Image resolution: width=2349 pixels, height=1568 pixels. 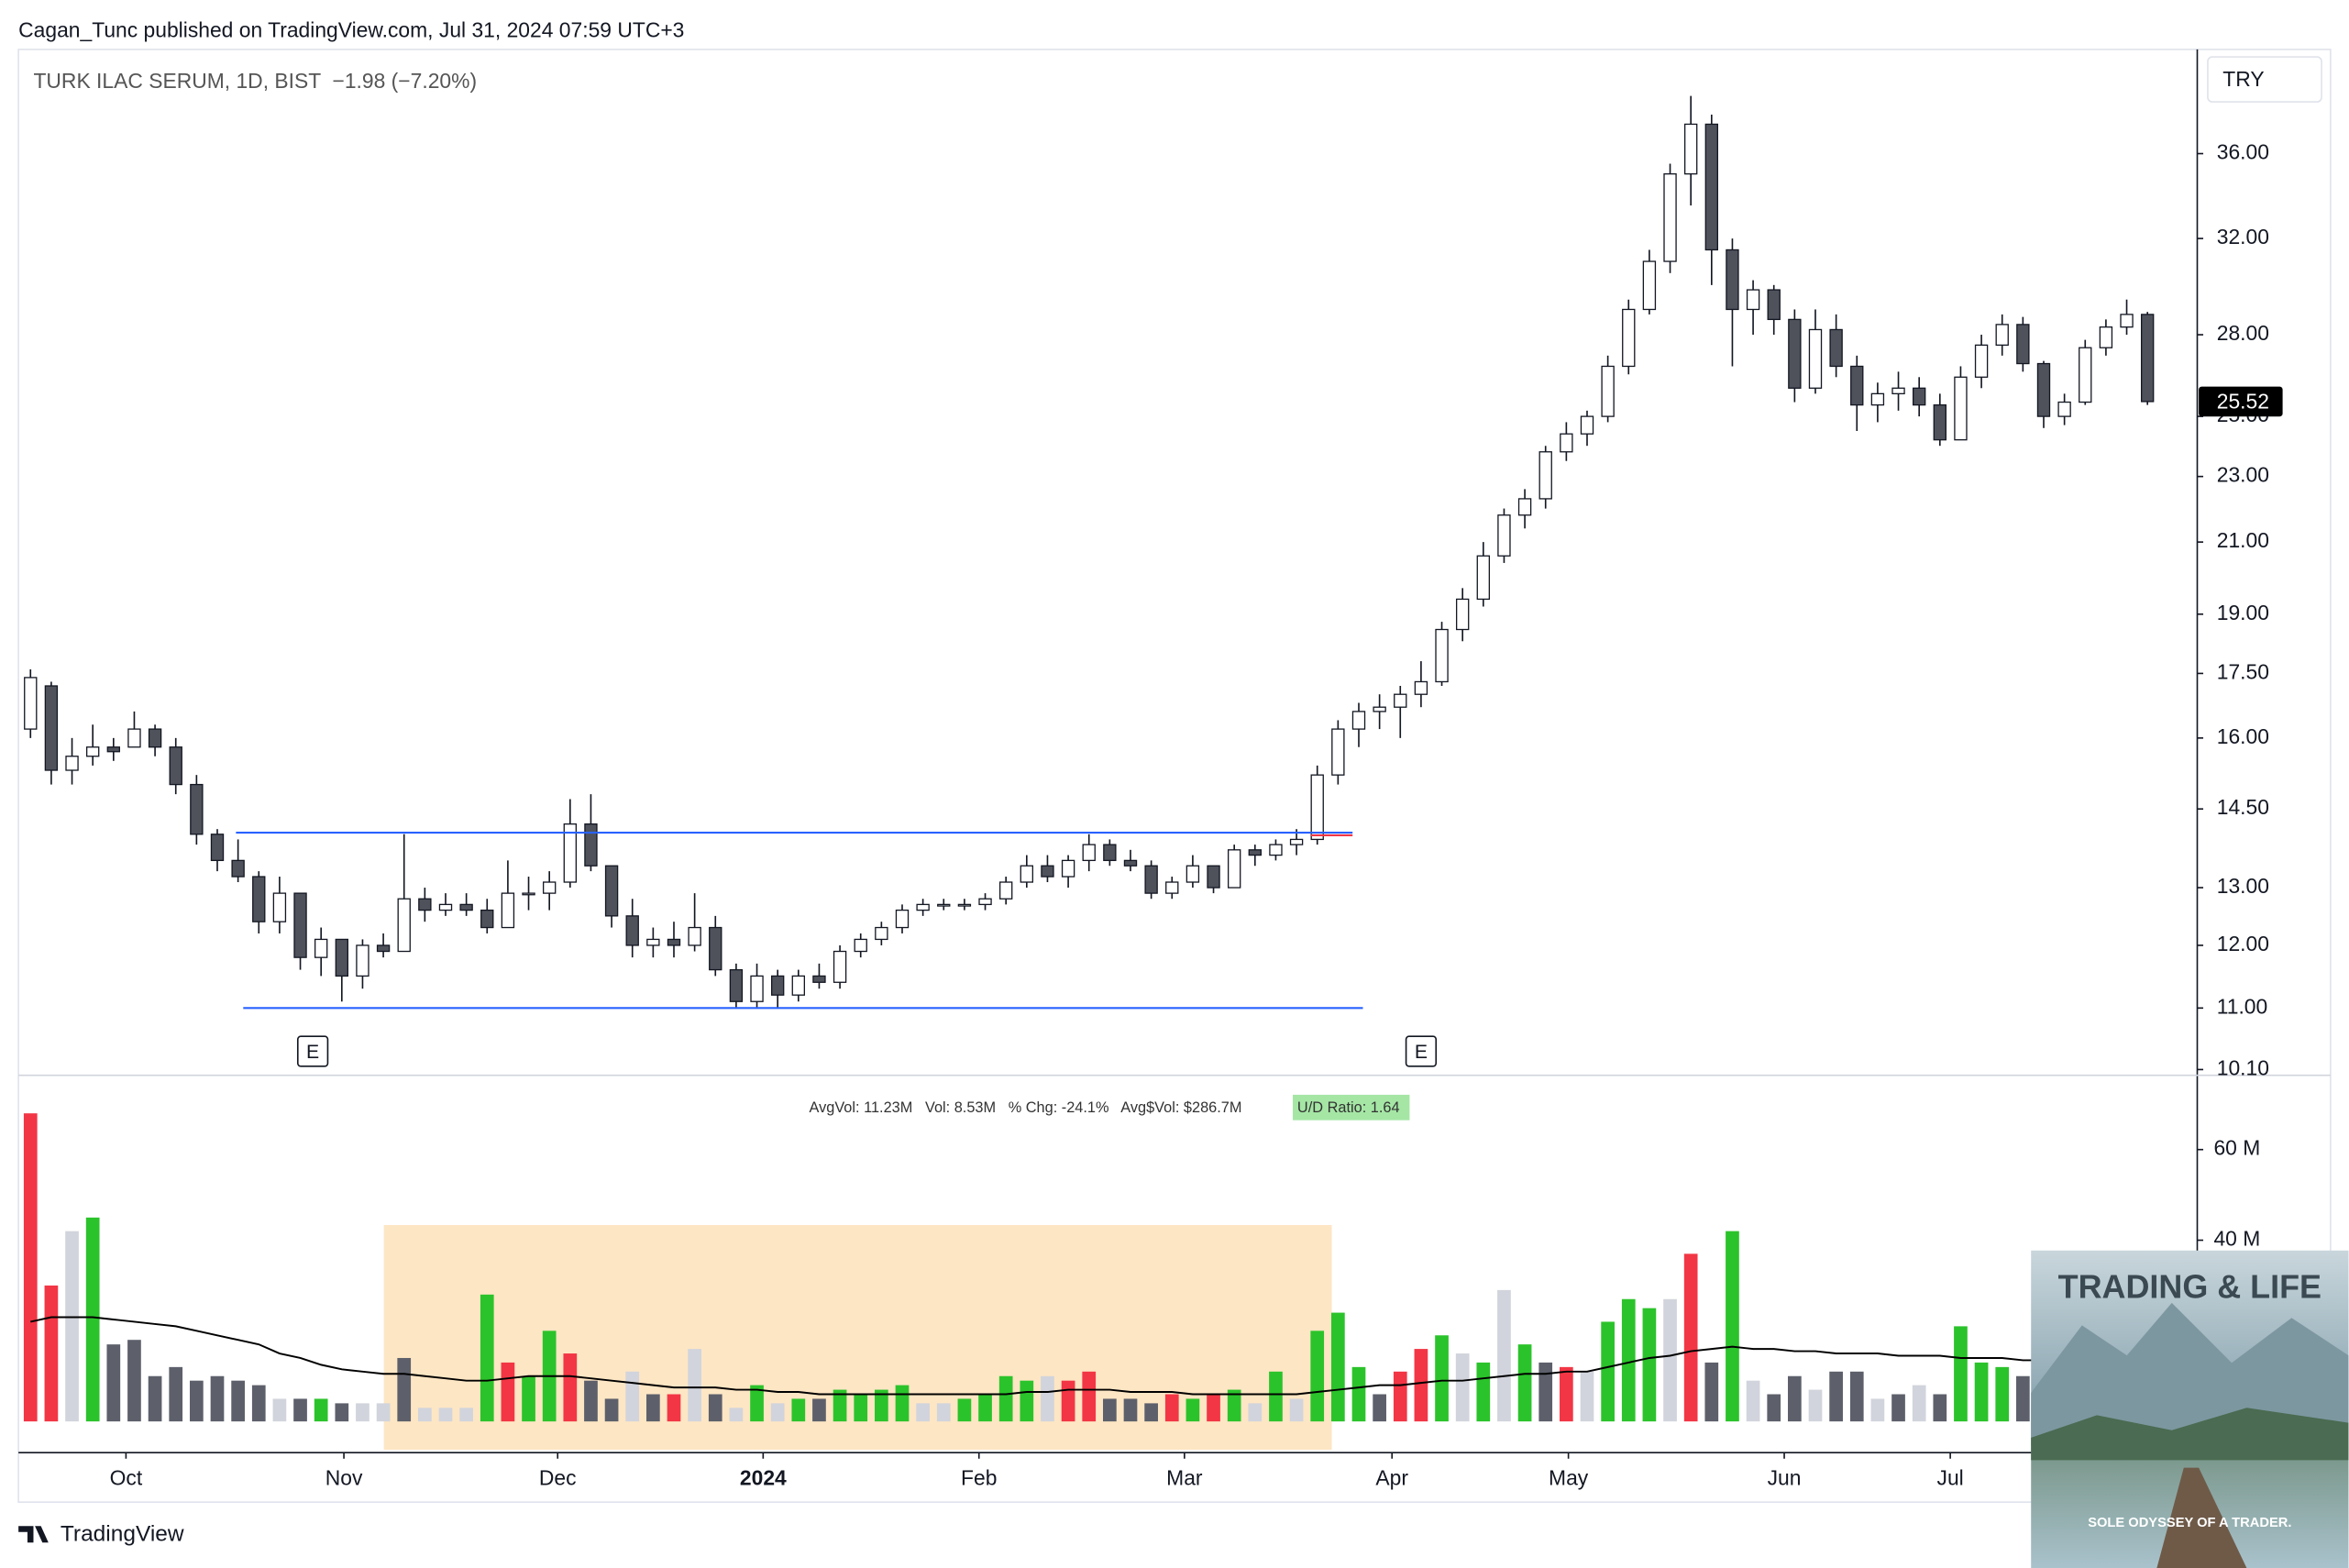 I want to click on x-tick-label: Apr, so click(x=1391, y=1478).